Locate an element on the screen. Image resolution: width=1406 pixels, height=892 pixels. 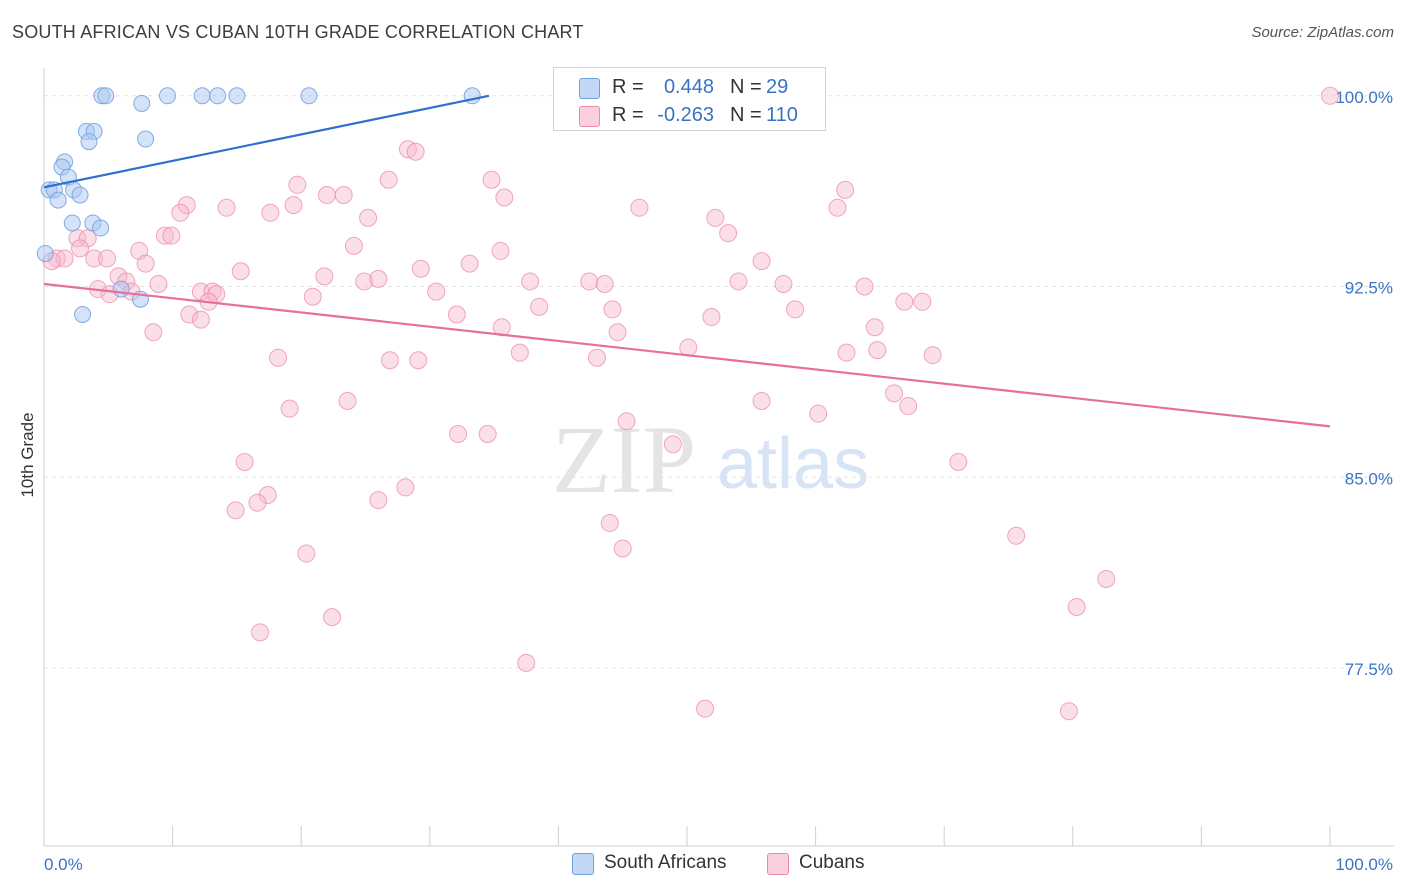
legend-row-cubans: R = -0.263 N = 110 is located at coordinates (689, 115).